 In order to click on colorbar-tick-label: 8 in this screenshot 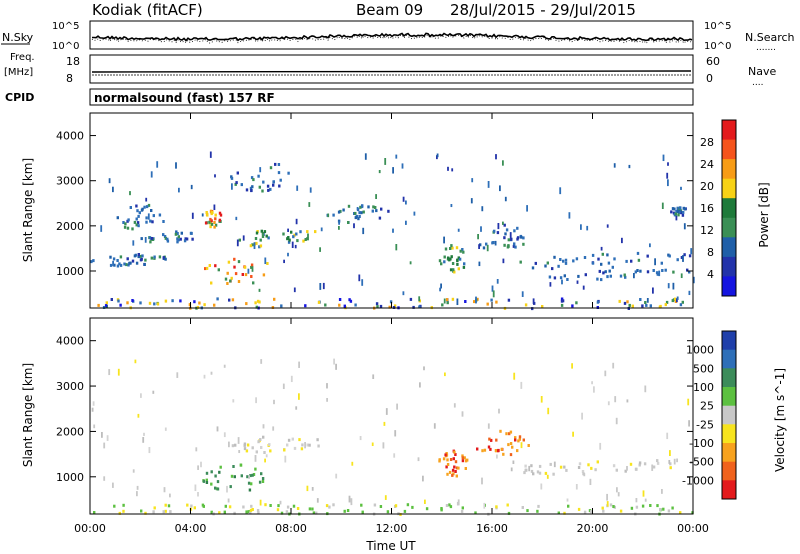, I will do `click(710, 252)`.